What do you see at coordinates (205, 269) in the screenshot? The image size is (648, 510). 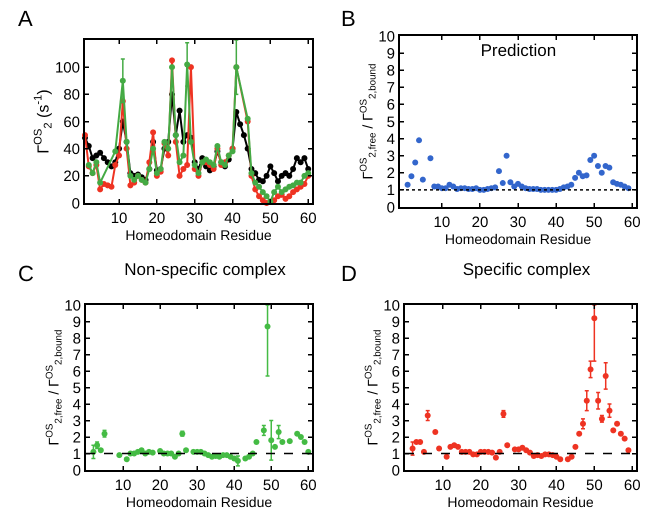 I see `chart-title: Non-specific complex` at bounding box center [205, 269].